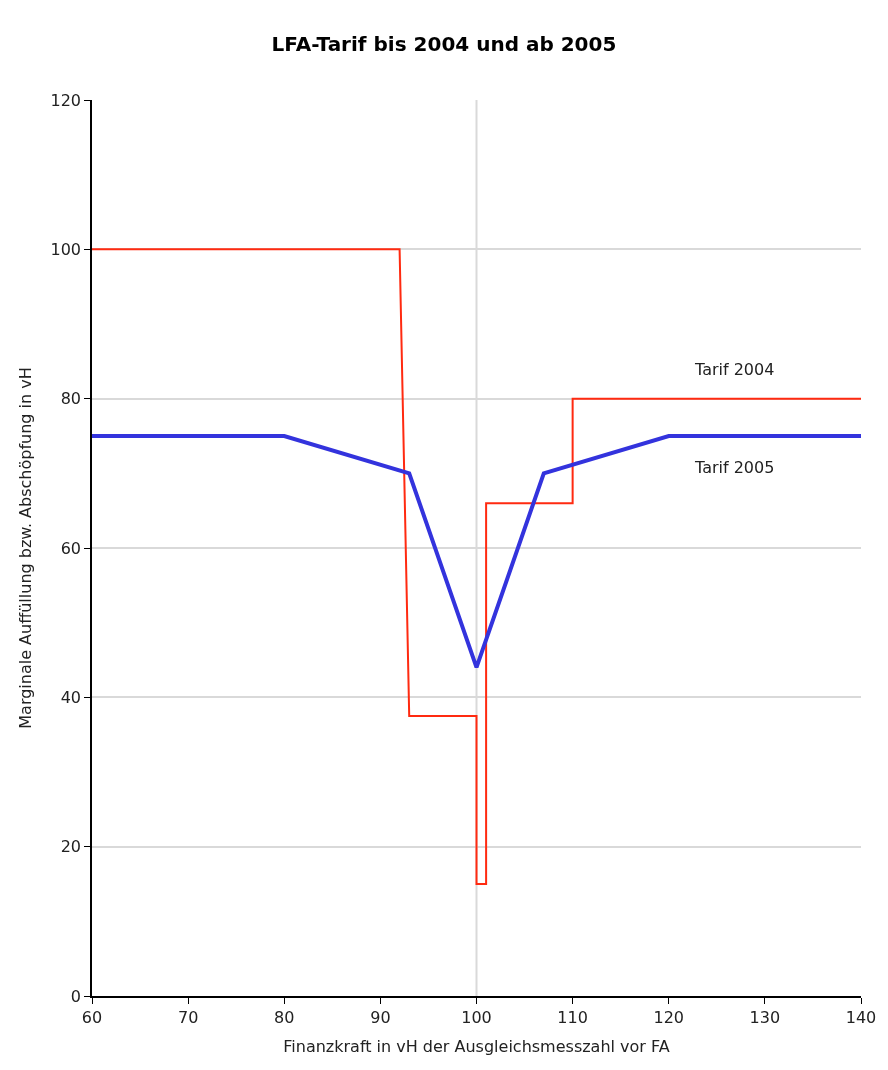 The width and height of the screenshot is (888, 1070). Describe the element at coordinates (734, 369) in the screenshot. I see `series-label: Tarif 2004` at that location.